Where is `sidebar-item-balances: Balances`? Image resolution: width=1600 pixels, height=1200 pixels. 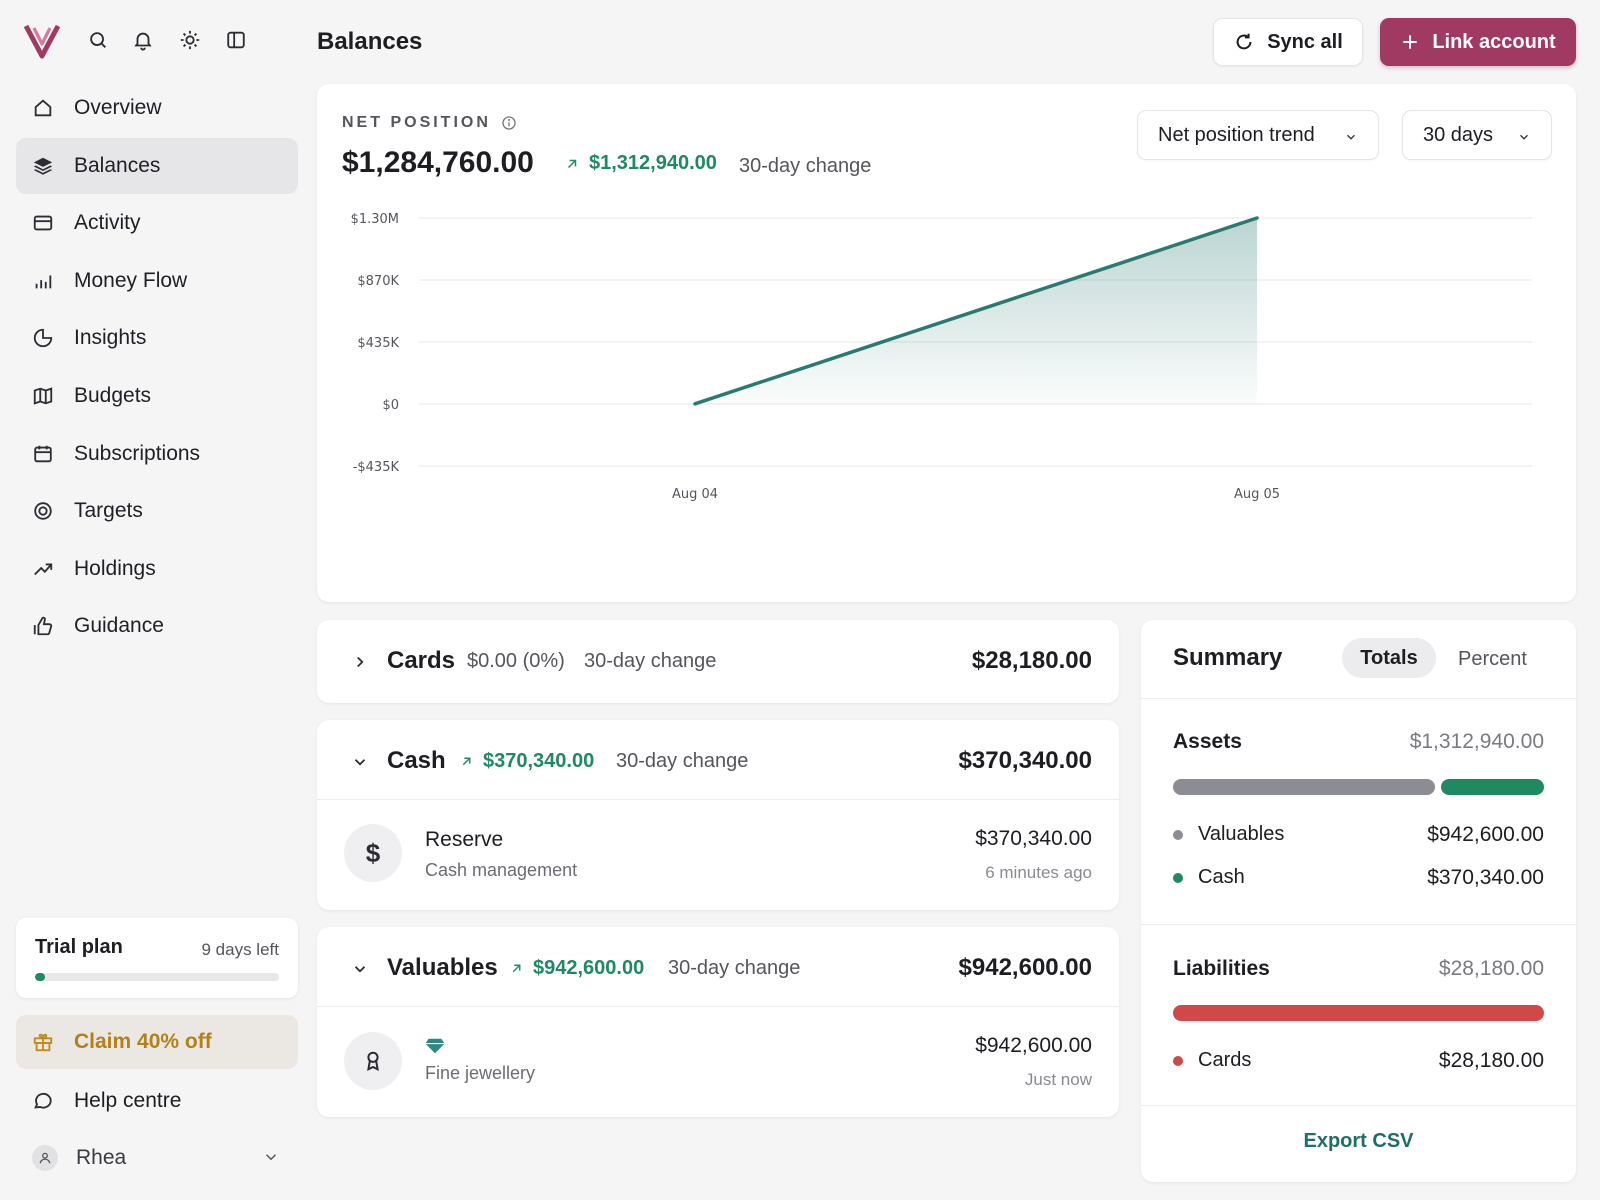
sidebar-item-balances: Balances is located at coordinates (157, 165).